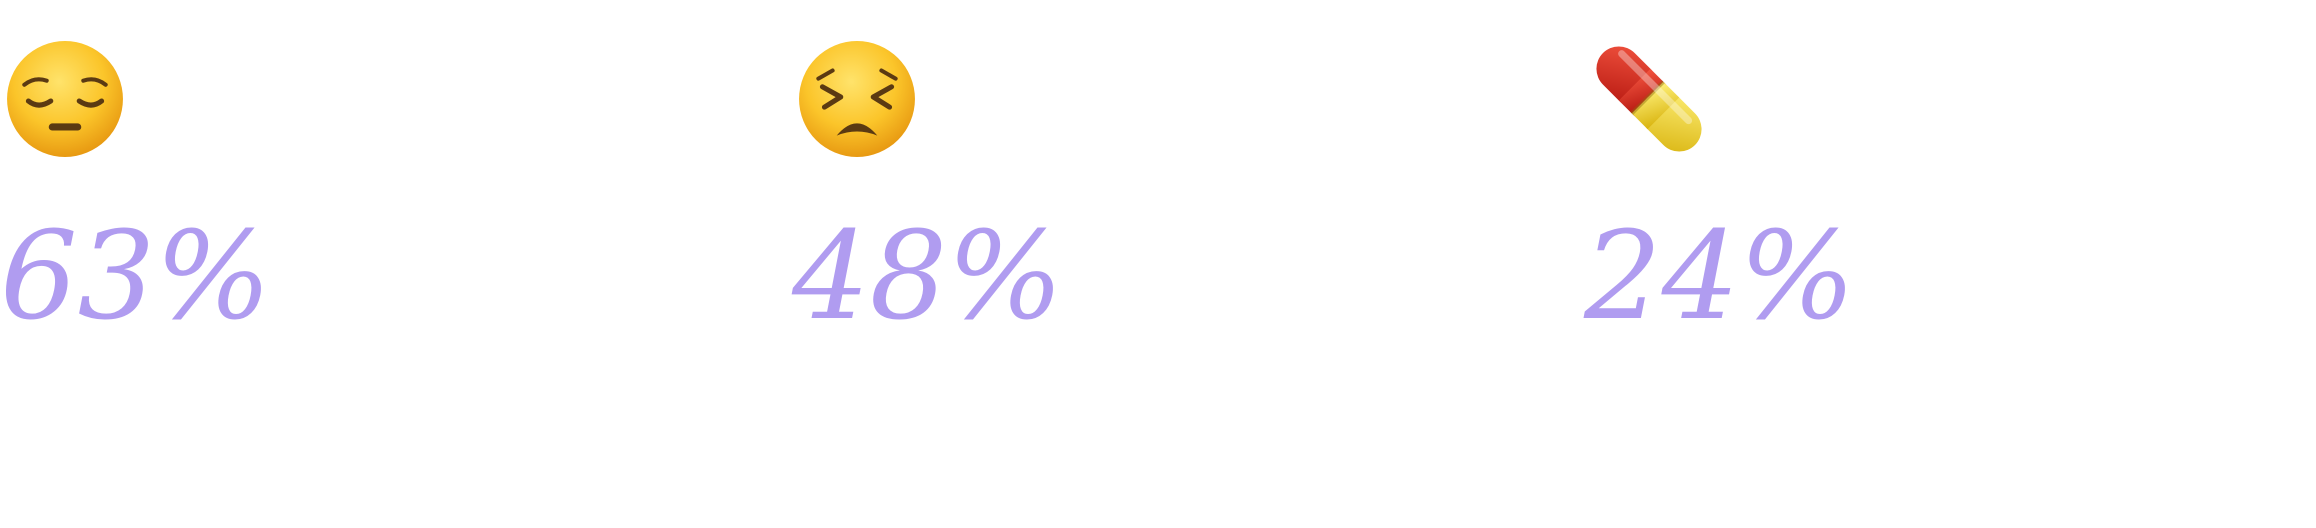 Image resolution: width=2316 pixels, height=528 pixels. I want to click on stat-value: 24%, so click(1720, 276).